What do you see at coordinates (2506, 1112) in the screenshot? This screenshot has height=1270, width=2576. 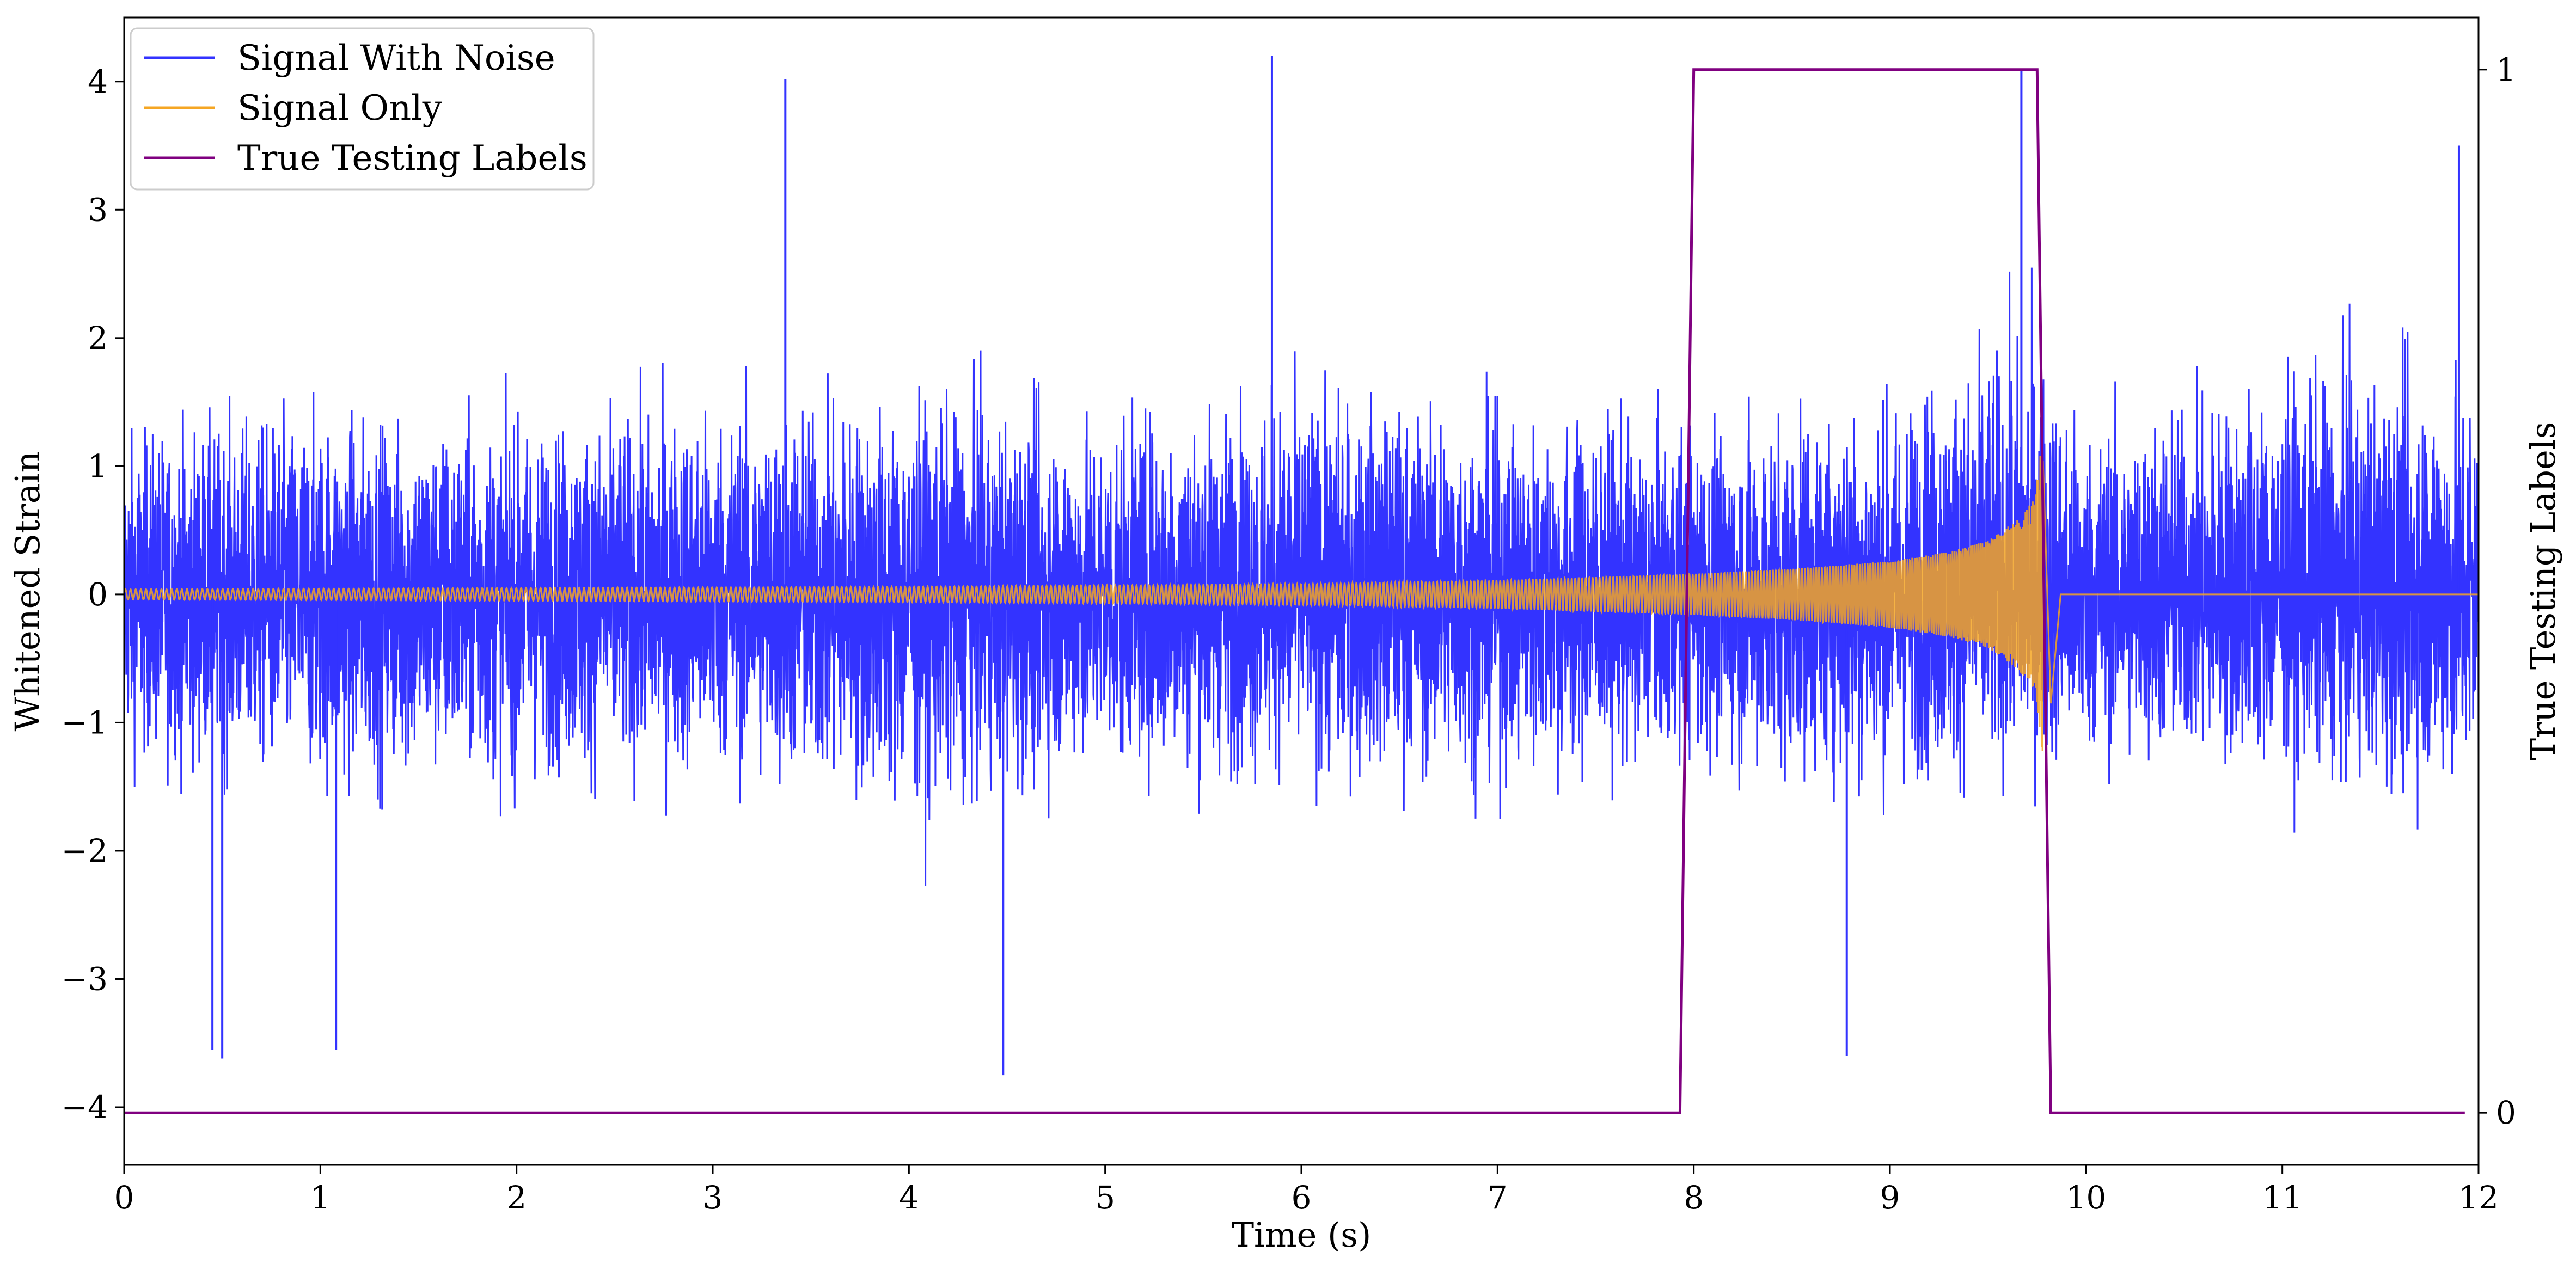 I see `y2-tick-label: 0` at bounding box center [2506, 1112].